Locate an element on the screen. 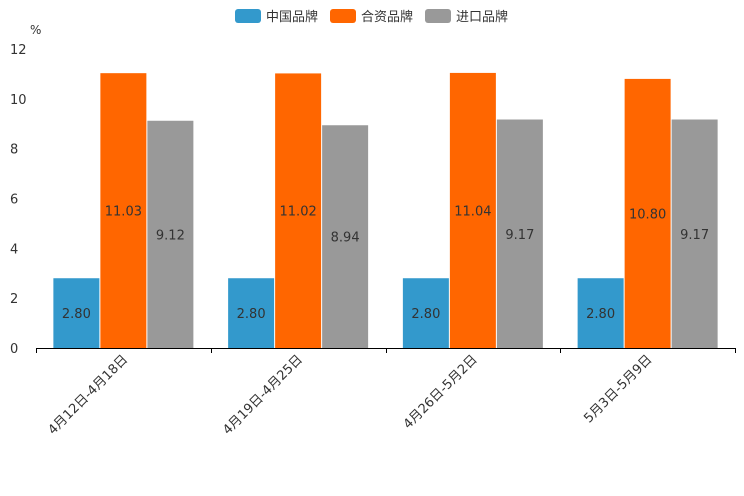 This screenshot has width=744, height=496. data-label: 11.03 is located at coordinates (123, 212).